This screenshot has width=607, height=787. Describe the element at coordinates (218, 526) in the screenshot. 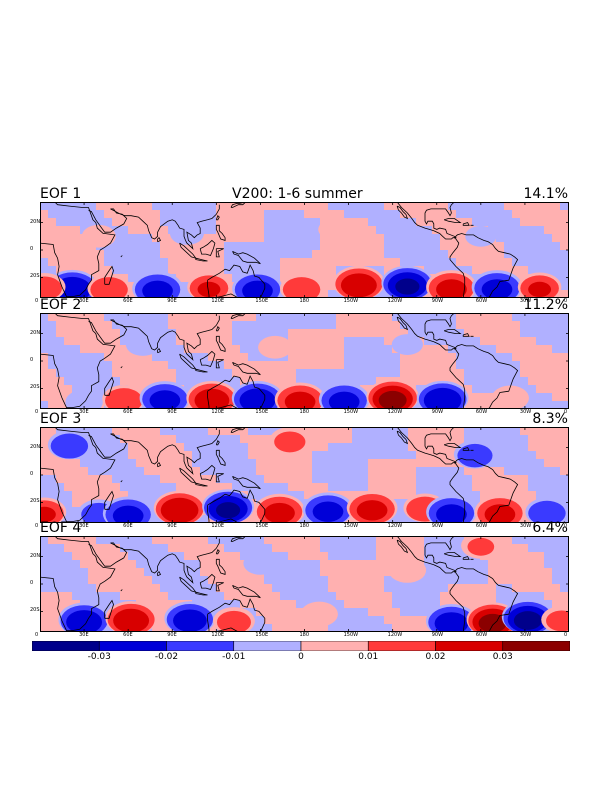

I see `x-tick-label: 120E` at that location.